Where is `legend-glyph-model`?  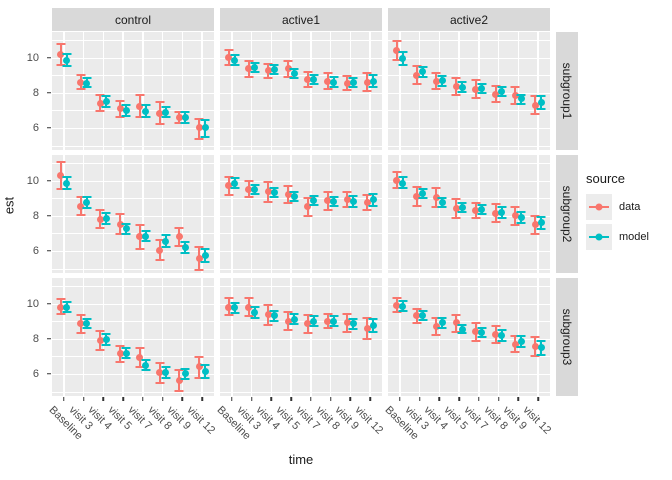 legend-glyph-model is located at coordinates (599, 236).